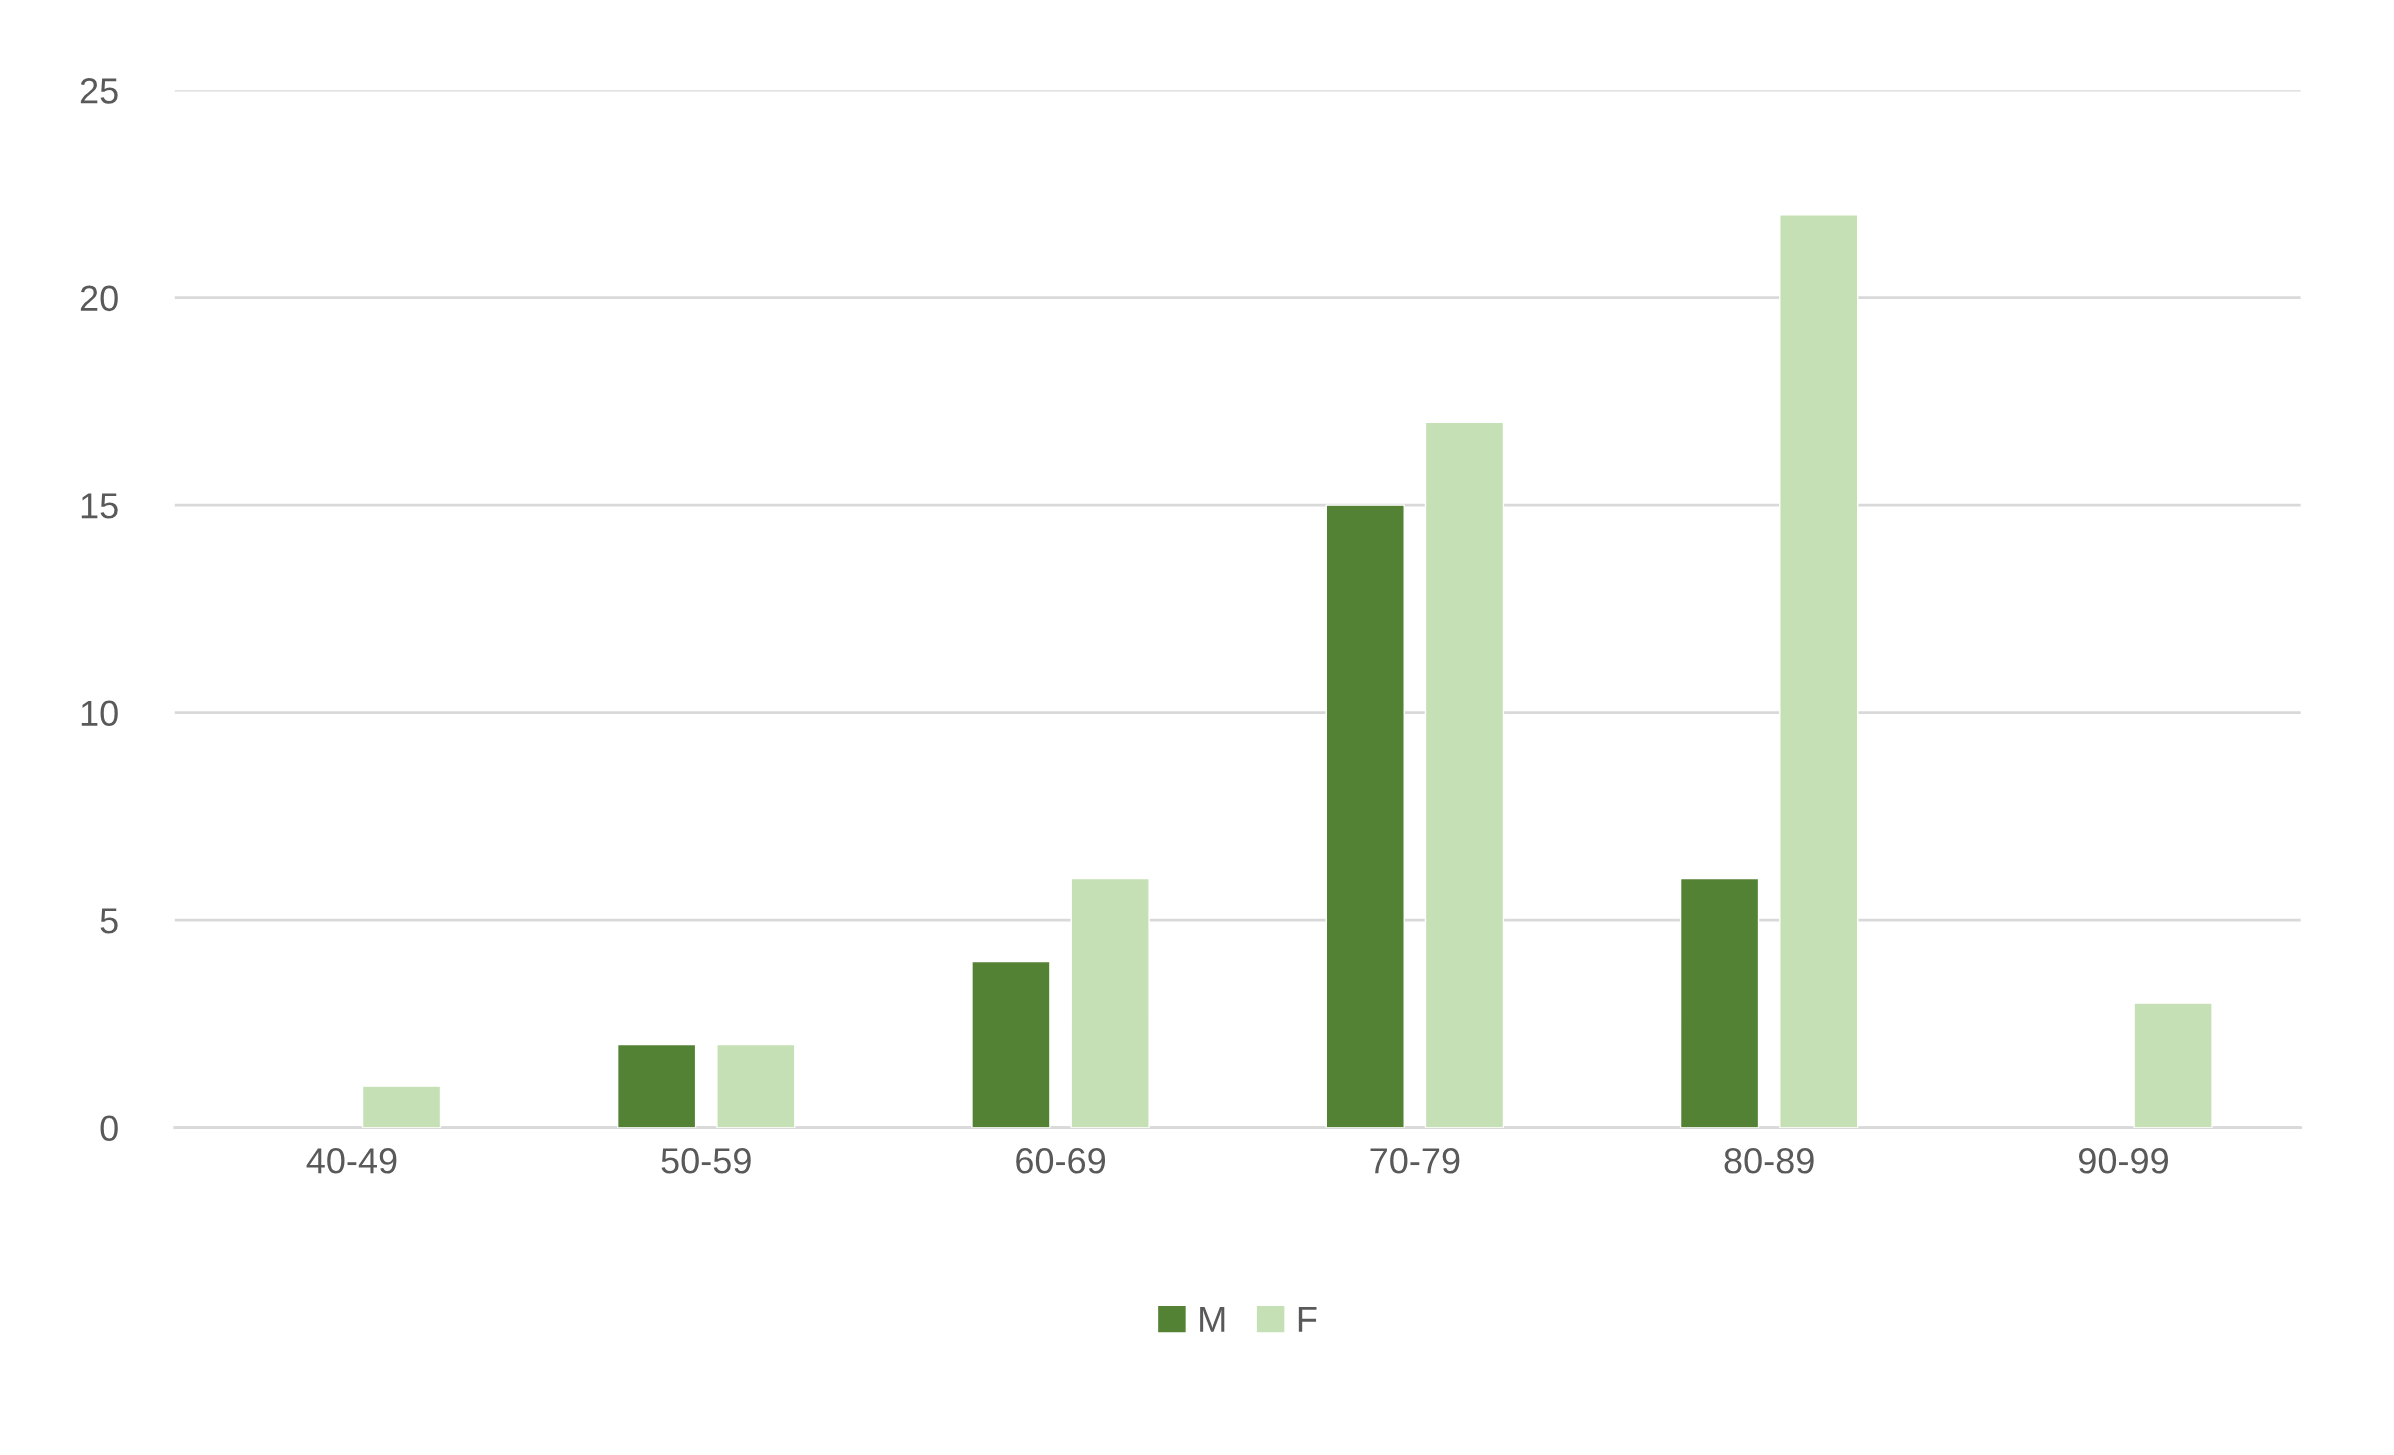 The image size is (2394, 1455). I want to click on x-tick-label: 50-59, so click(706, 1161).